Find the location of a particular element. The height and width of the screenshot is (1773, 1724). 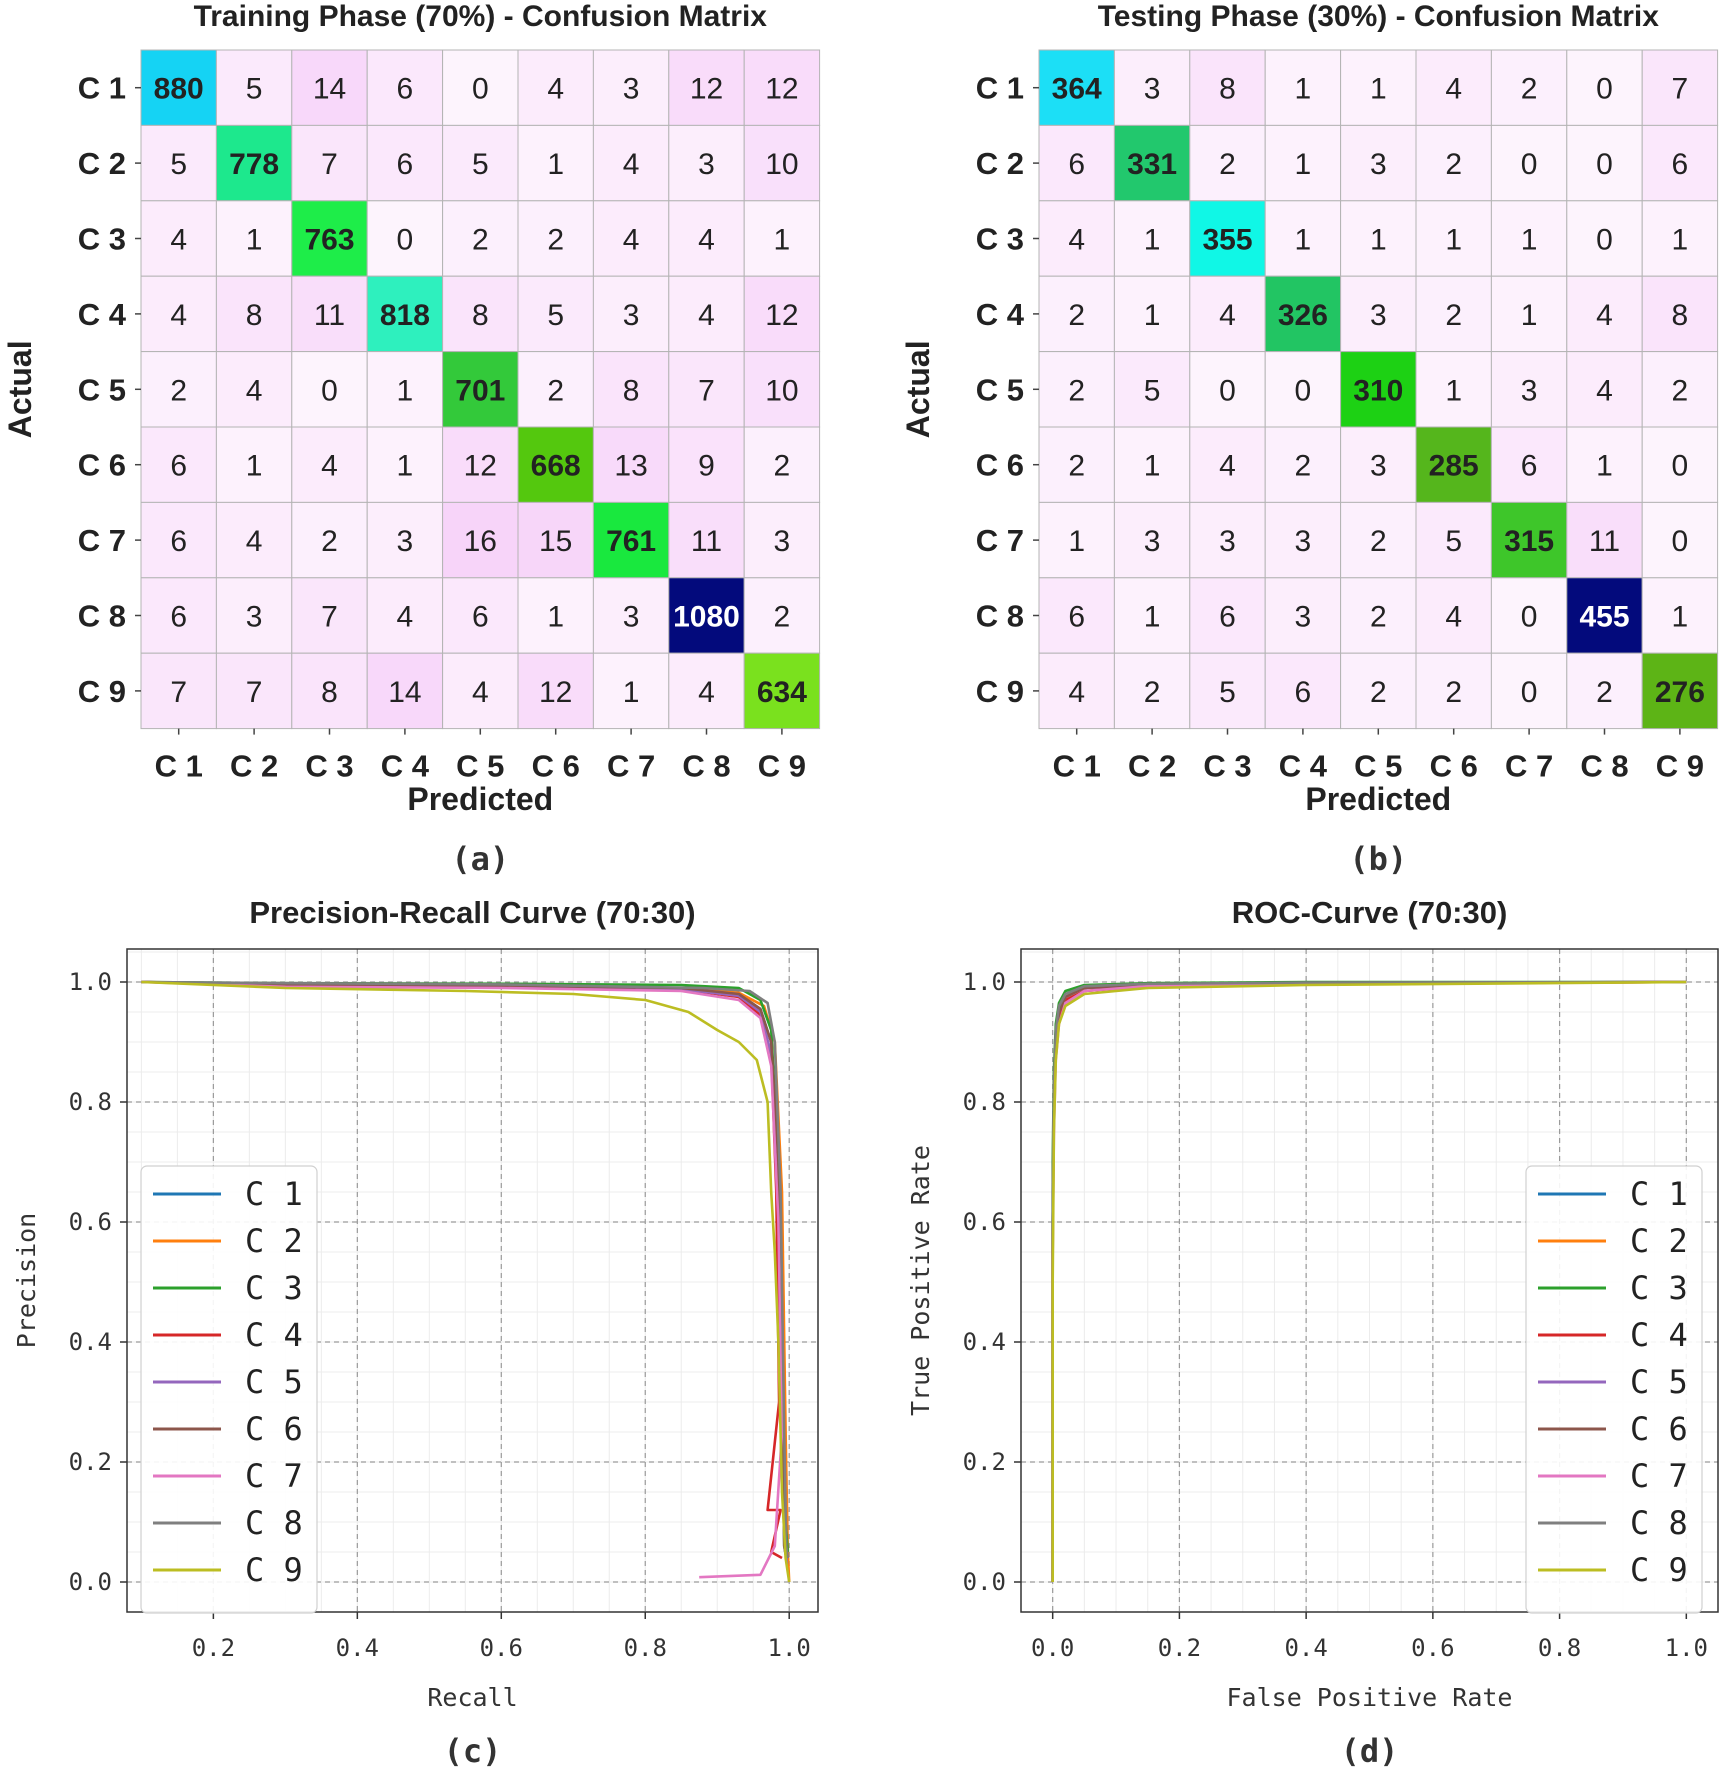

cell-value: 13 is located at coordinates (630, 466).